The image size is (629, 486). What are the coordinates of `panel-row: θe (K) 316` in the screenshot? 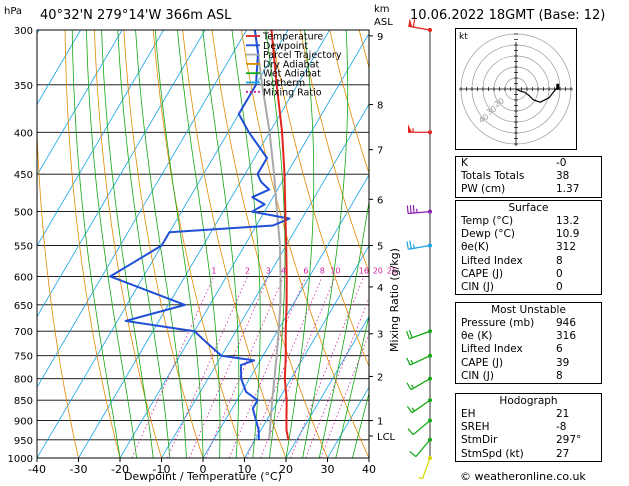 It's located at (528, 336).